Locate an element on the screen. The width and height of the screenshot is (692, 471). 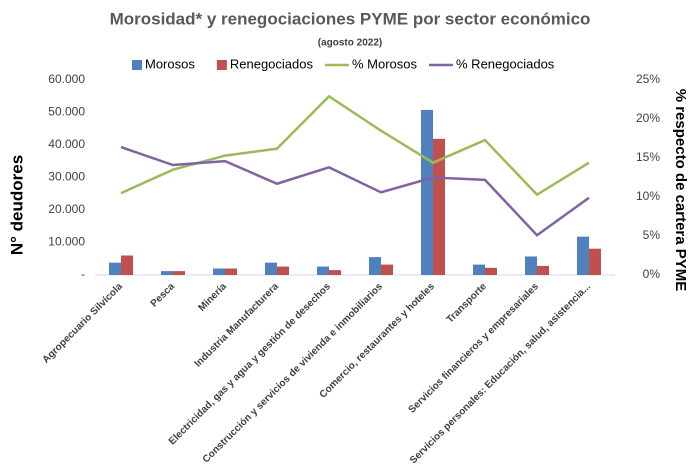
legend-label: Renegociados is located at coordinates (272, 63).